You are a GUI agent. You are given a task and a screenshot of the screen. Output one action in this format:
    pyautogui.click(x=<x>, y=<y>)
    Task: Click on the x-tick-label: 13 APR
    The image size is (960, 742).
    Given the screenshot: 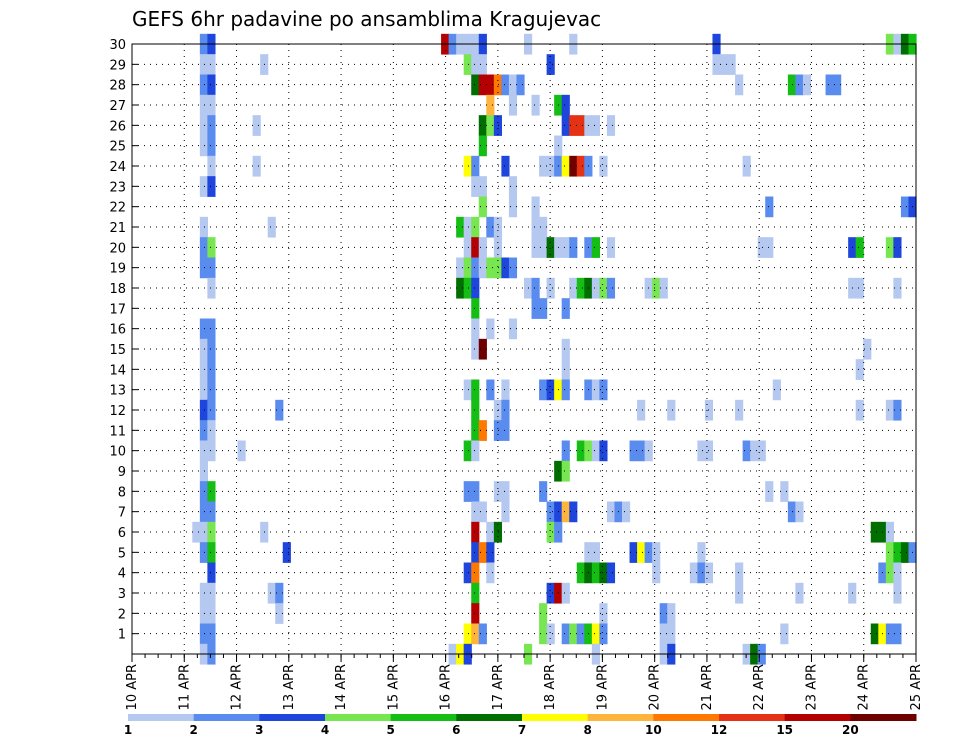 What is the action you would take?
    pyautogui.click(x=289, y=687)
    